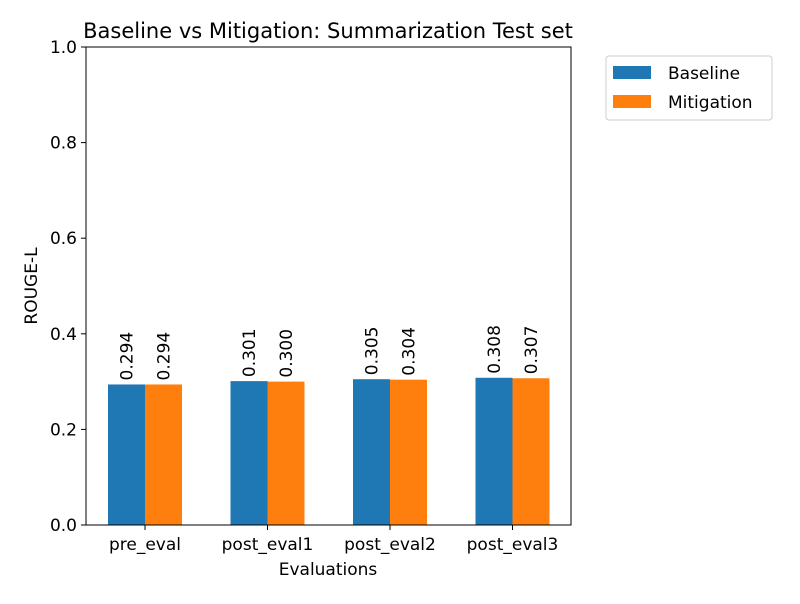 The height and width of the screenshot is (604, 800). Describe the element at coordinates (329, 451) in the screenshot. I see `plot-bars-group` at that location.